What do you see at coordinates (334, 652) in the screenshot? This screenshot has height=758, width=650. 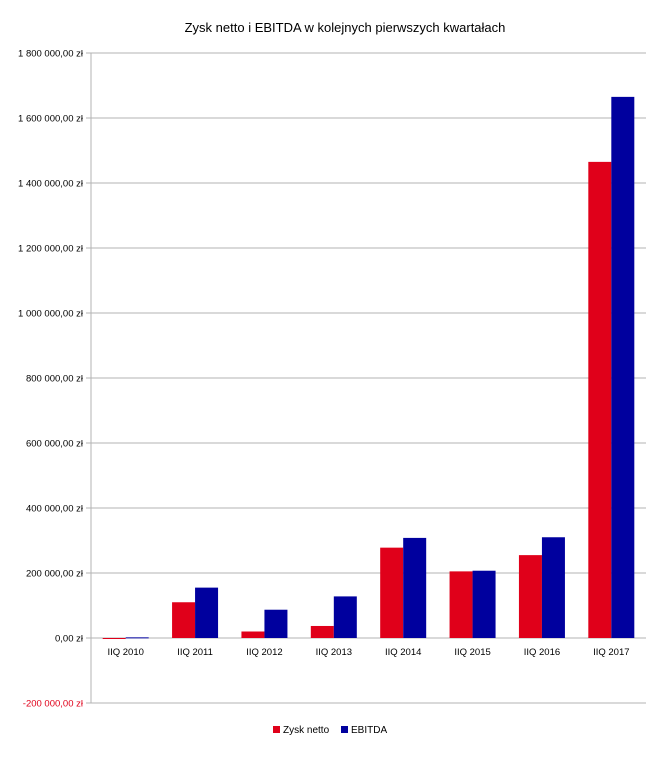 I see `x-category-label: IIQ 2013` at bounding box center [334, 652].